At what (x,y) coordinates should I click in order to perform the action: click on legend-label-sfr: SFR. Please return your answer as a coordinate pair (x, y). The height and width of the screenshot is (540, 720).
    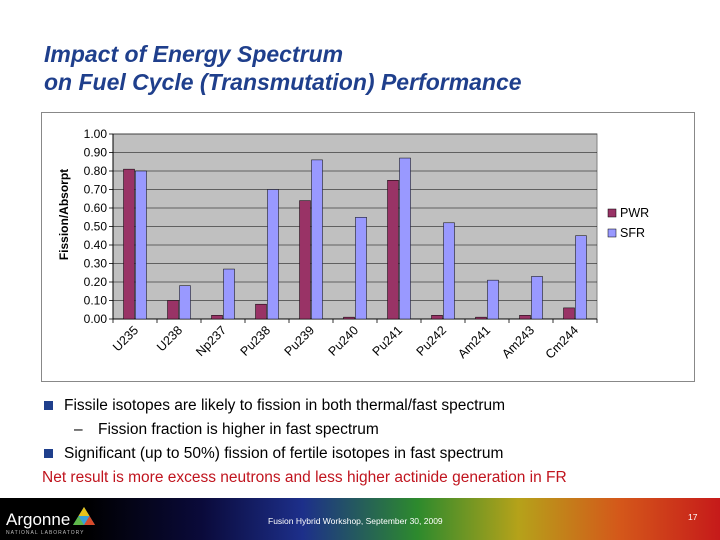
    Looking at the image, I should click on (632, 233).